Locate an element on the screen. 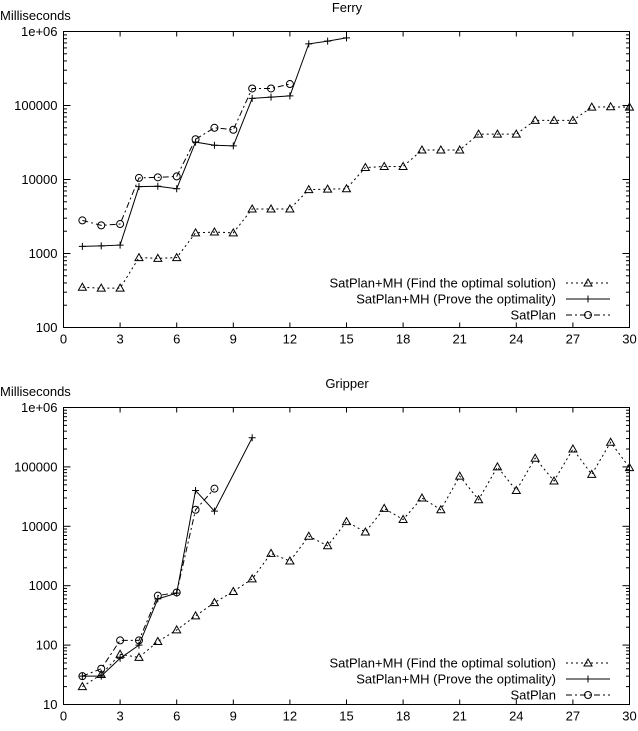 This screenshot has height=731, width=638. ferry-legend-label: SatPlan+MH (Prove the optimality) is located at coordinates (456, 299).